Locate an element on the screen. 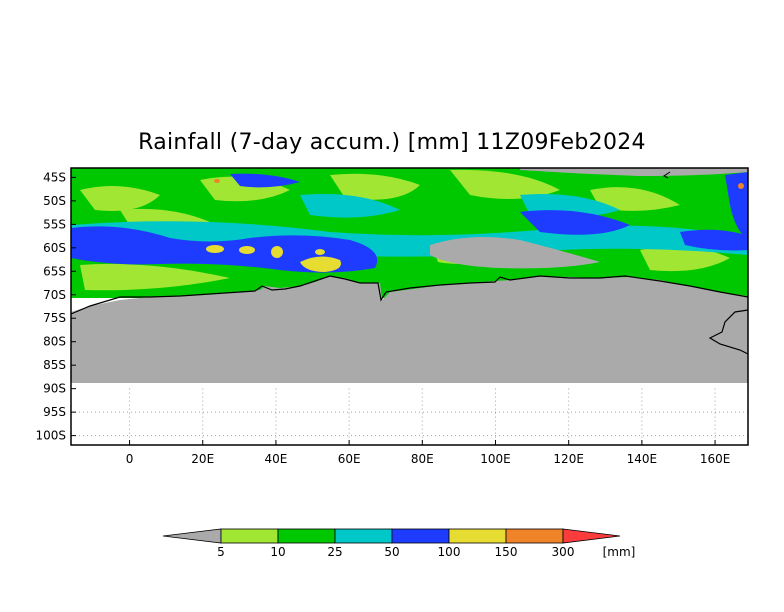  legend-level-label: 100 is located at coordinates (449, 552).